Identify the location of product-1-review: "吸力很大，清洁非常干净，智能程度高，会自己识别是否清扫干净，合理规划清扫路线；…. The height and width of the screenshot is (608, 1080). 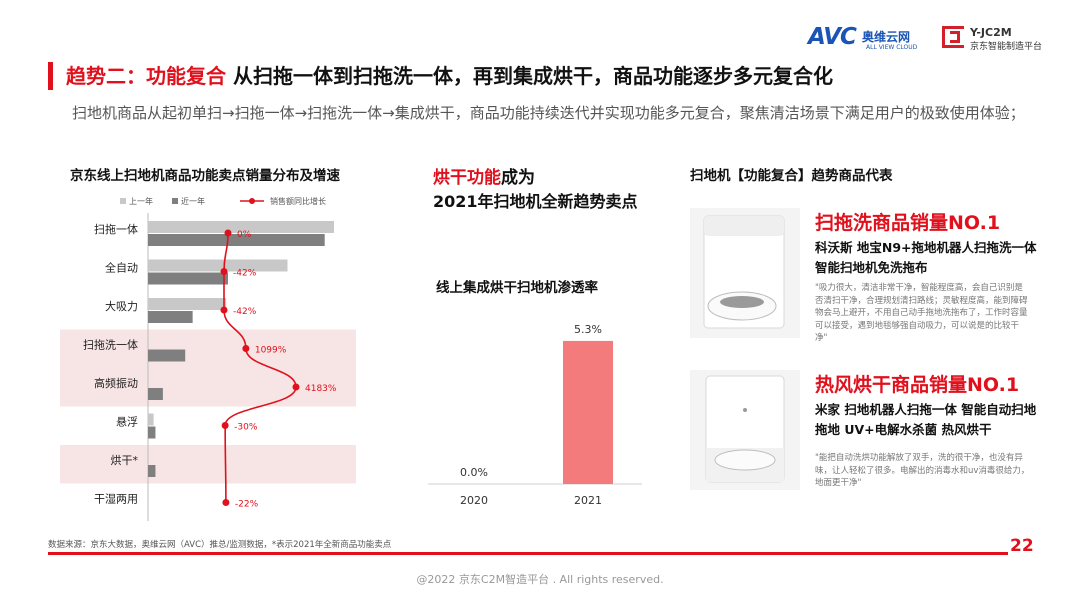
(921, 313).